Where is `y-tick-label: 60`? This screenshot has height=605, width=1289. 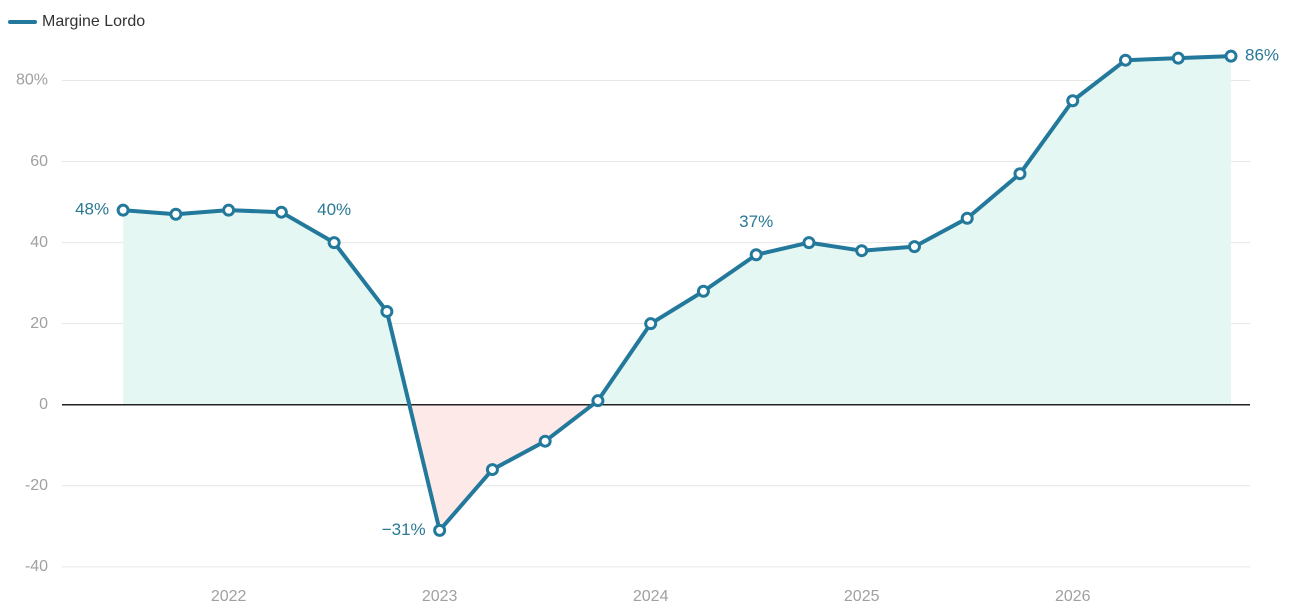
y-tick-label: 60 is located at coordinates (39, 161).